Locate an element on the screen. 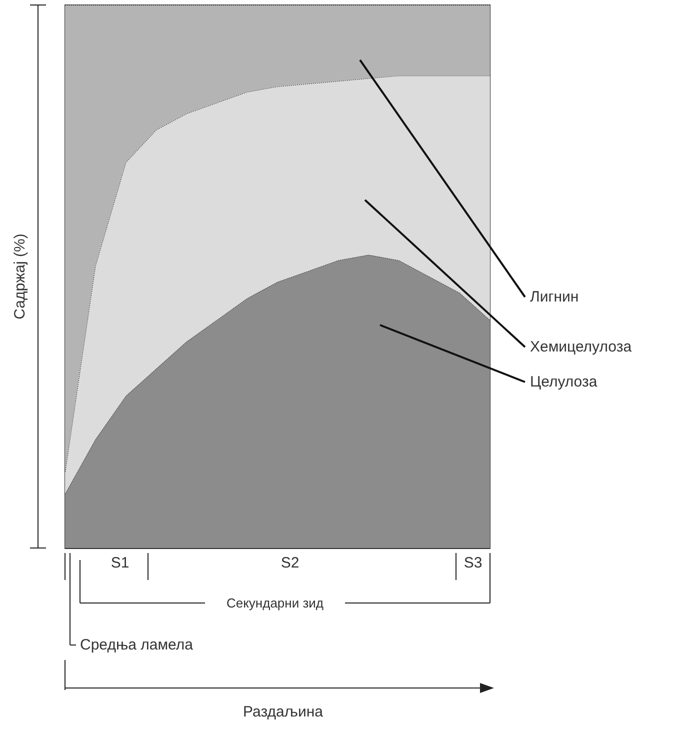 This screenshot has height=736, width=686. text: Раздаљина is located at coordinates (283, 712).